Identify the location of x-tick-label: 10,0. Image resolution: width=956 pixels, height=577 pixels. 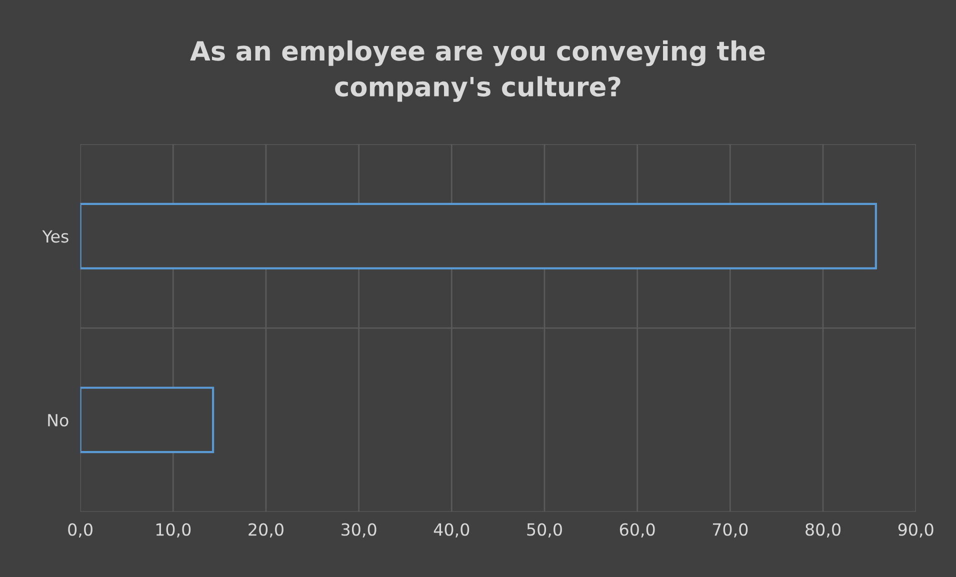
(173, 530).